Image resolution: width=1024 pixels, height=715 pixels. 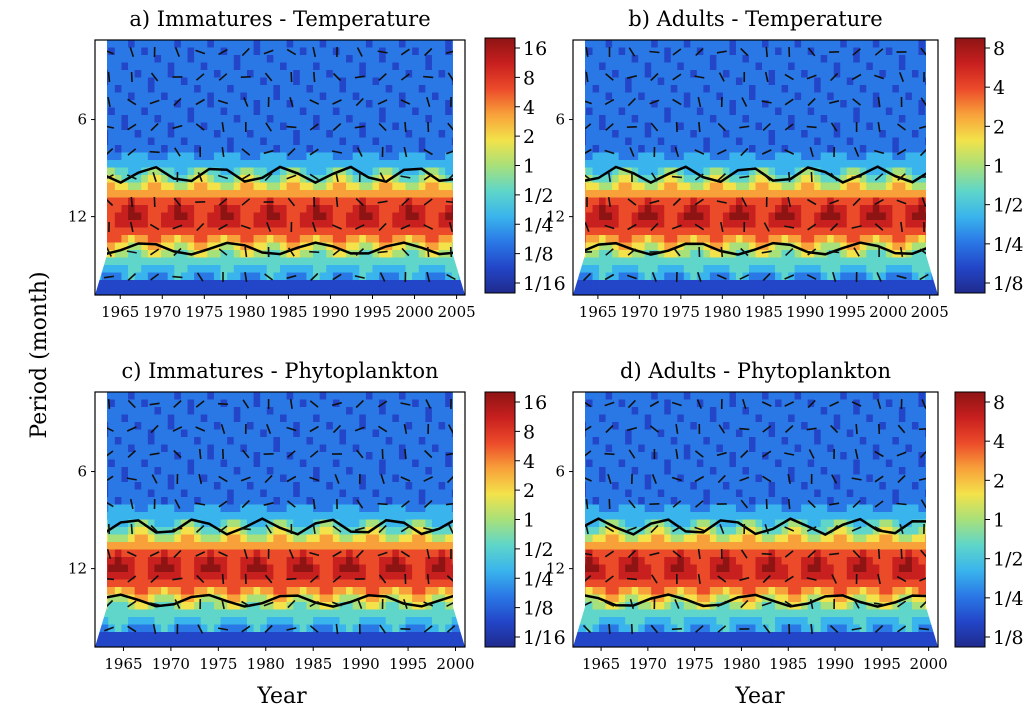 What do you see at coordinates (279, 371) in the screenshot?
I see `panel-title: c) Immatures - Phytoplankton` at bounding box center [279, 371].